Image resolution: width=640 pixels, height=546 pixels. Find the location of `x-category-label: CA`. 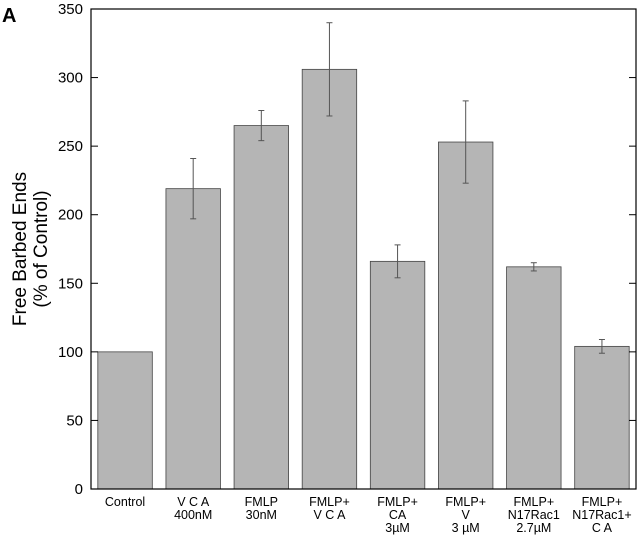

x-category-label: CA is located at coordinates (398, 515).